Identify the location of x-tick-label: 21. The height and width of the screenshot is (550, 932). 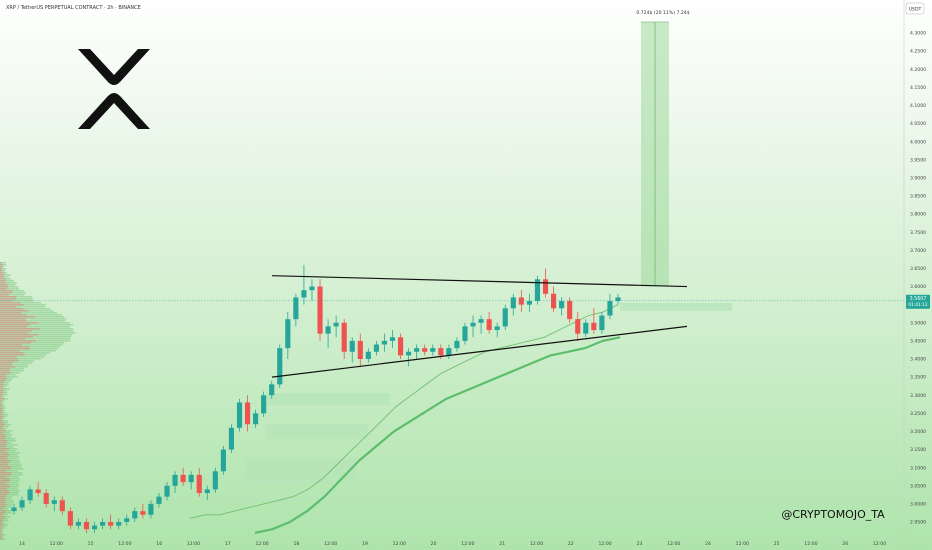
(502, 544).